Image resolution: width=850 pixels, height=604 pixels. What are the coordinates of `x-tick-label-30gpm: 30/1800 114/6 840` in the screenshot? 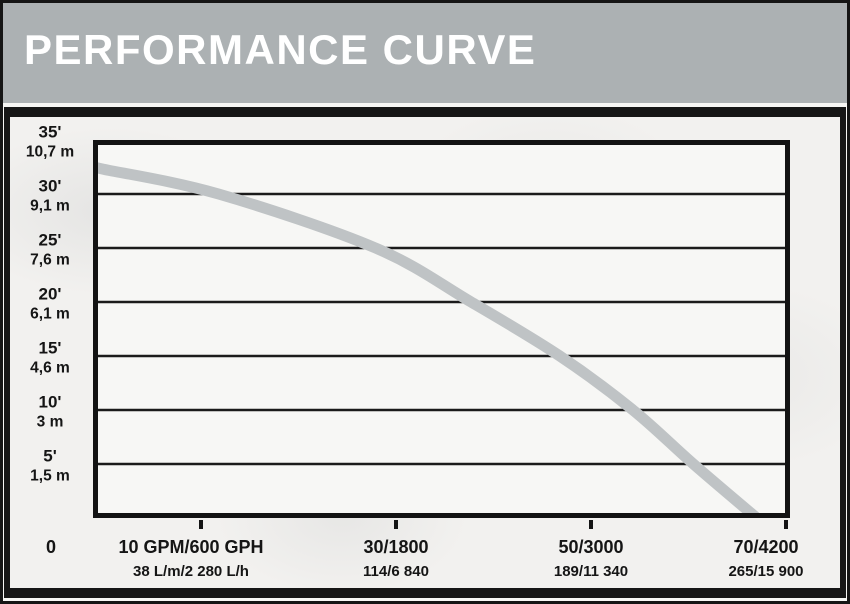 It's located at (396, 558).